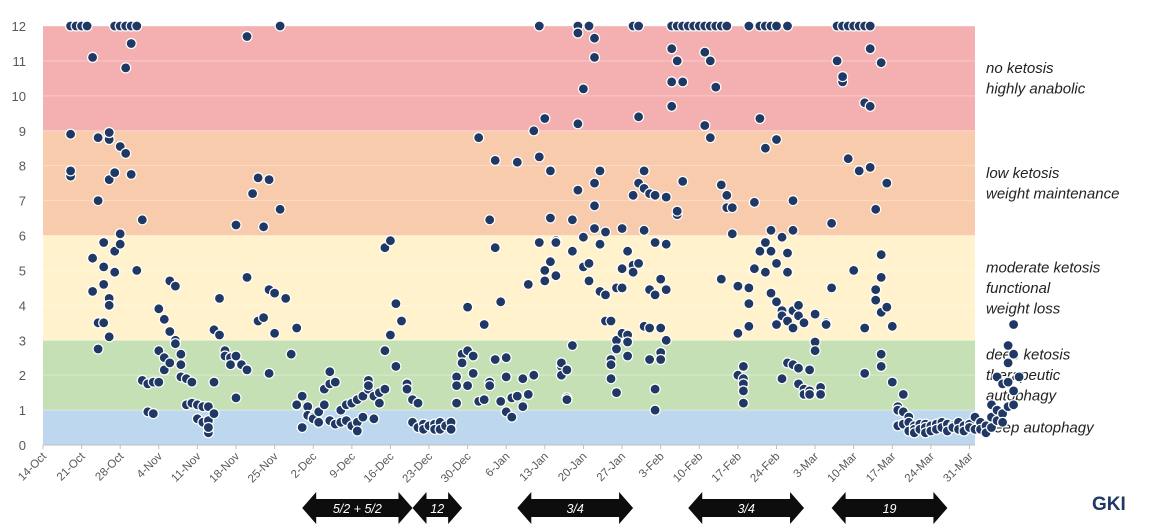  Describe the element at coordinates (357, 509) in the screenshot. I see `annotation-label: 5/2 + 5/2` at that location.